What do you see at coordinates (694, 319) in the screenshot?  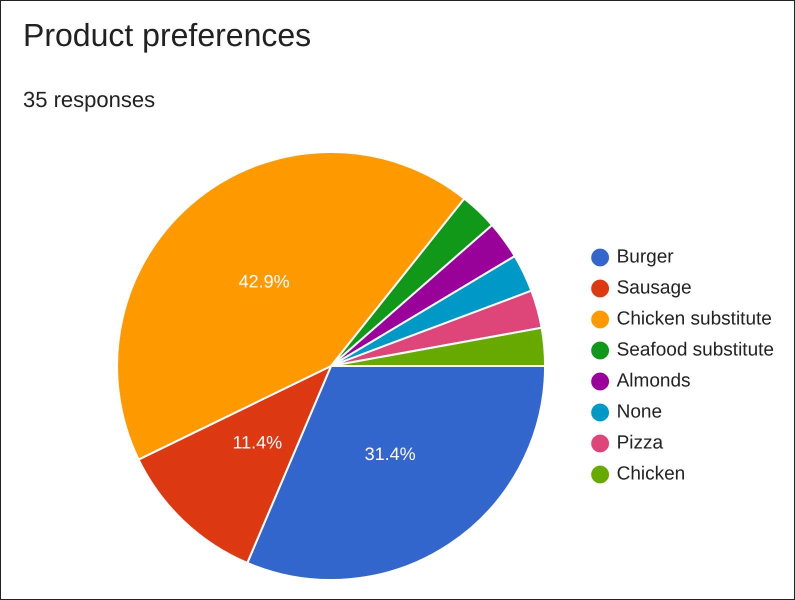 I see `legend-label: Chicken substitute` at bounding box center [694, 319].